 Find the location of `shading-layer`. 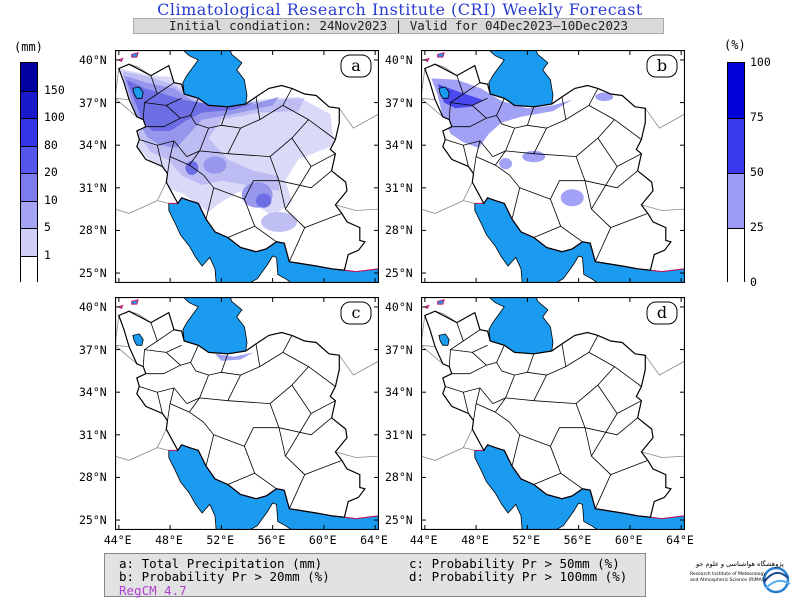

shading-layer is located at coordinates (227, 150).